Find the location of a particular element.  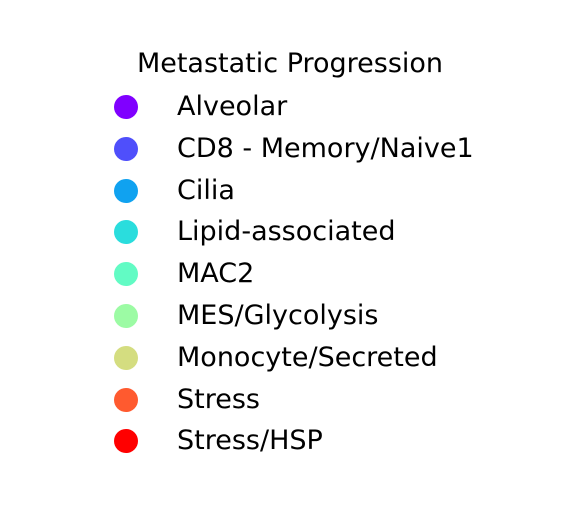

legend-entry: Lipid-associated is located at coordinates (290, 232).